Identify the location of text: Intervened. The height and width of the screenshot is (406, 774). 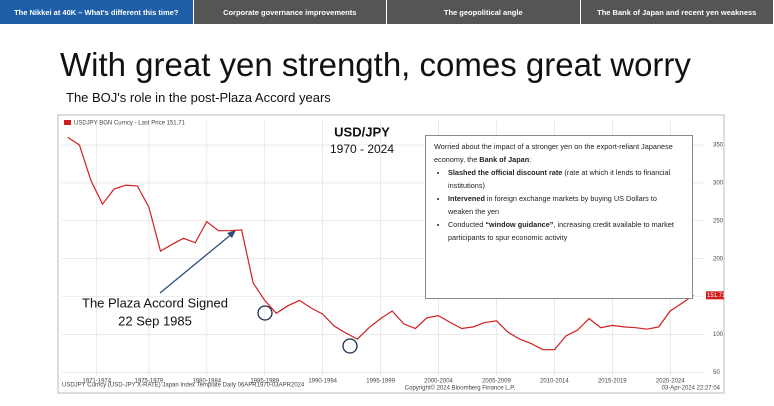
(466, 198).